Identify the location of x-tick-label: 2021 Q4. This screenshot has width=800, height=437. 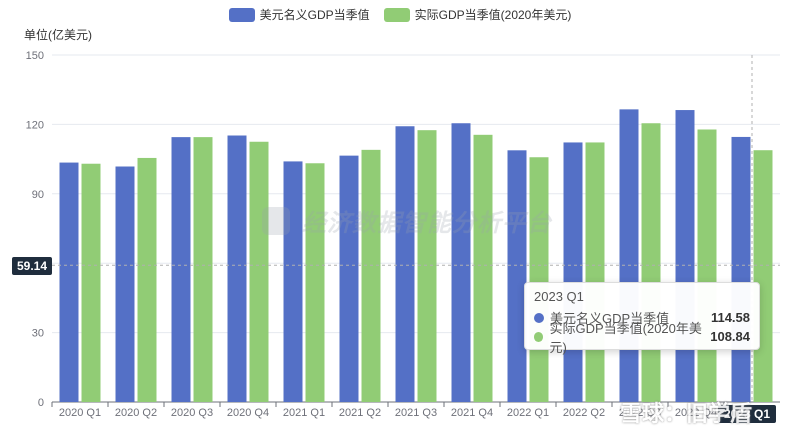
(472, 413).